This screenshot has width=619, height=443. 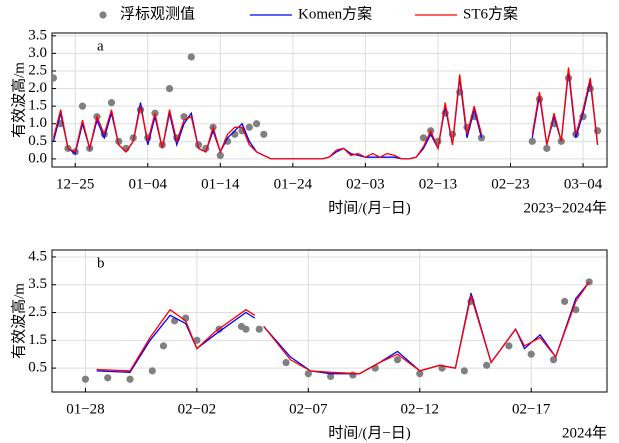 What do you see at coordinates (584, 432) in the screenshot?
I see `axis-note: 2024年` at bounding box center [584, 432].